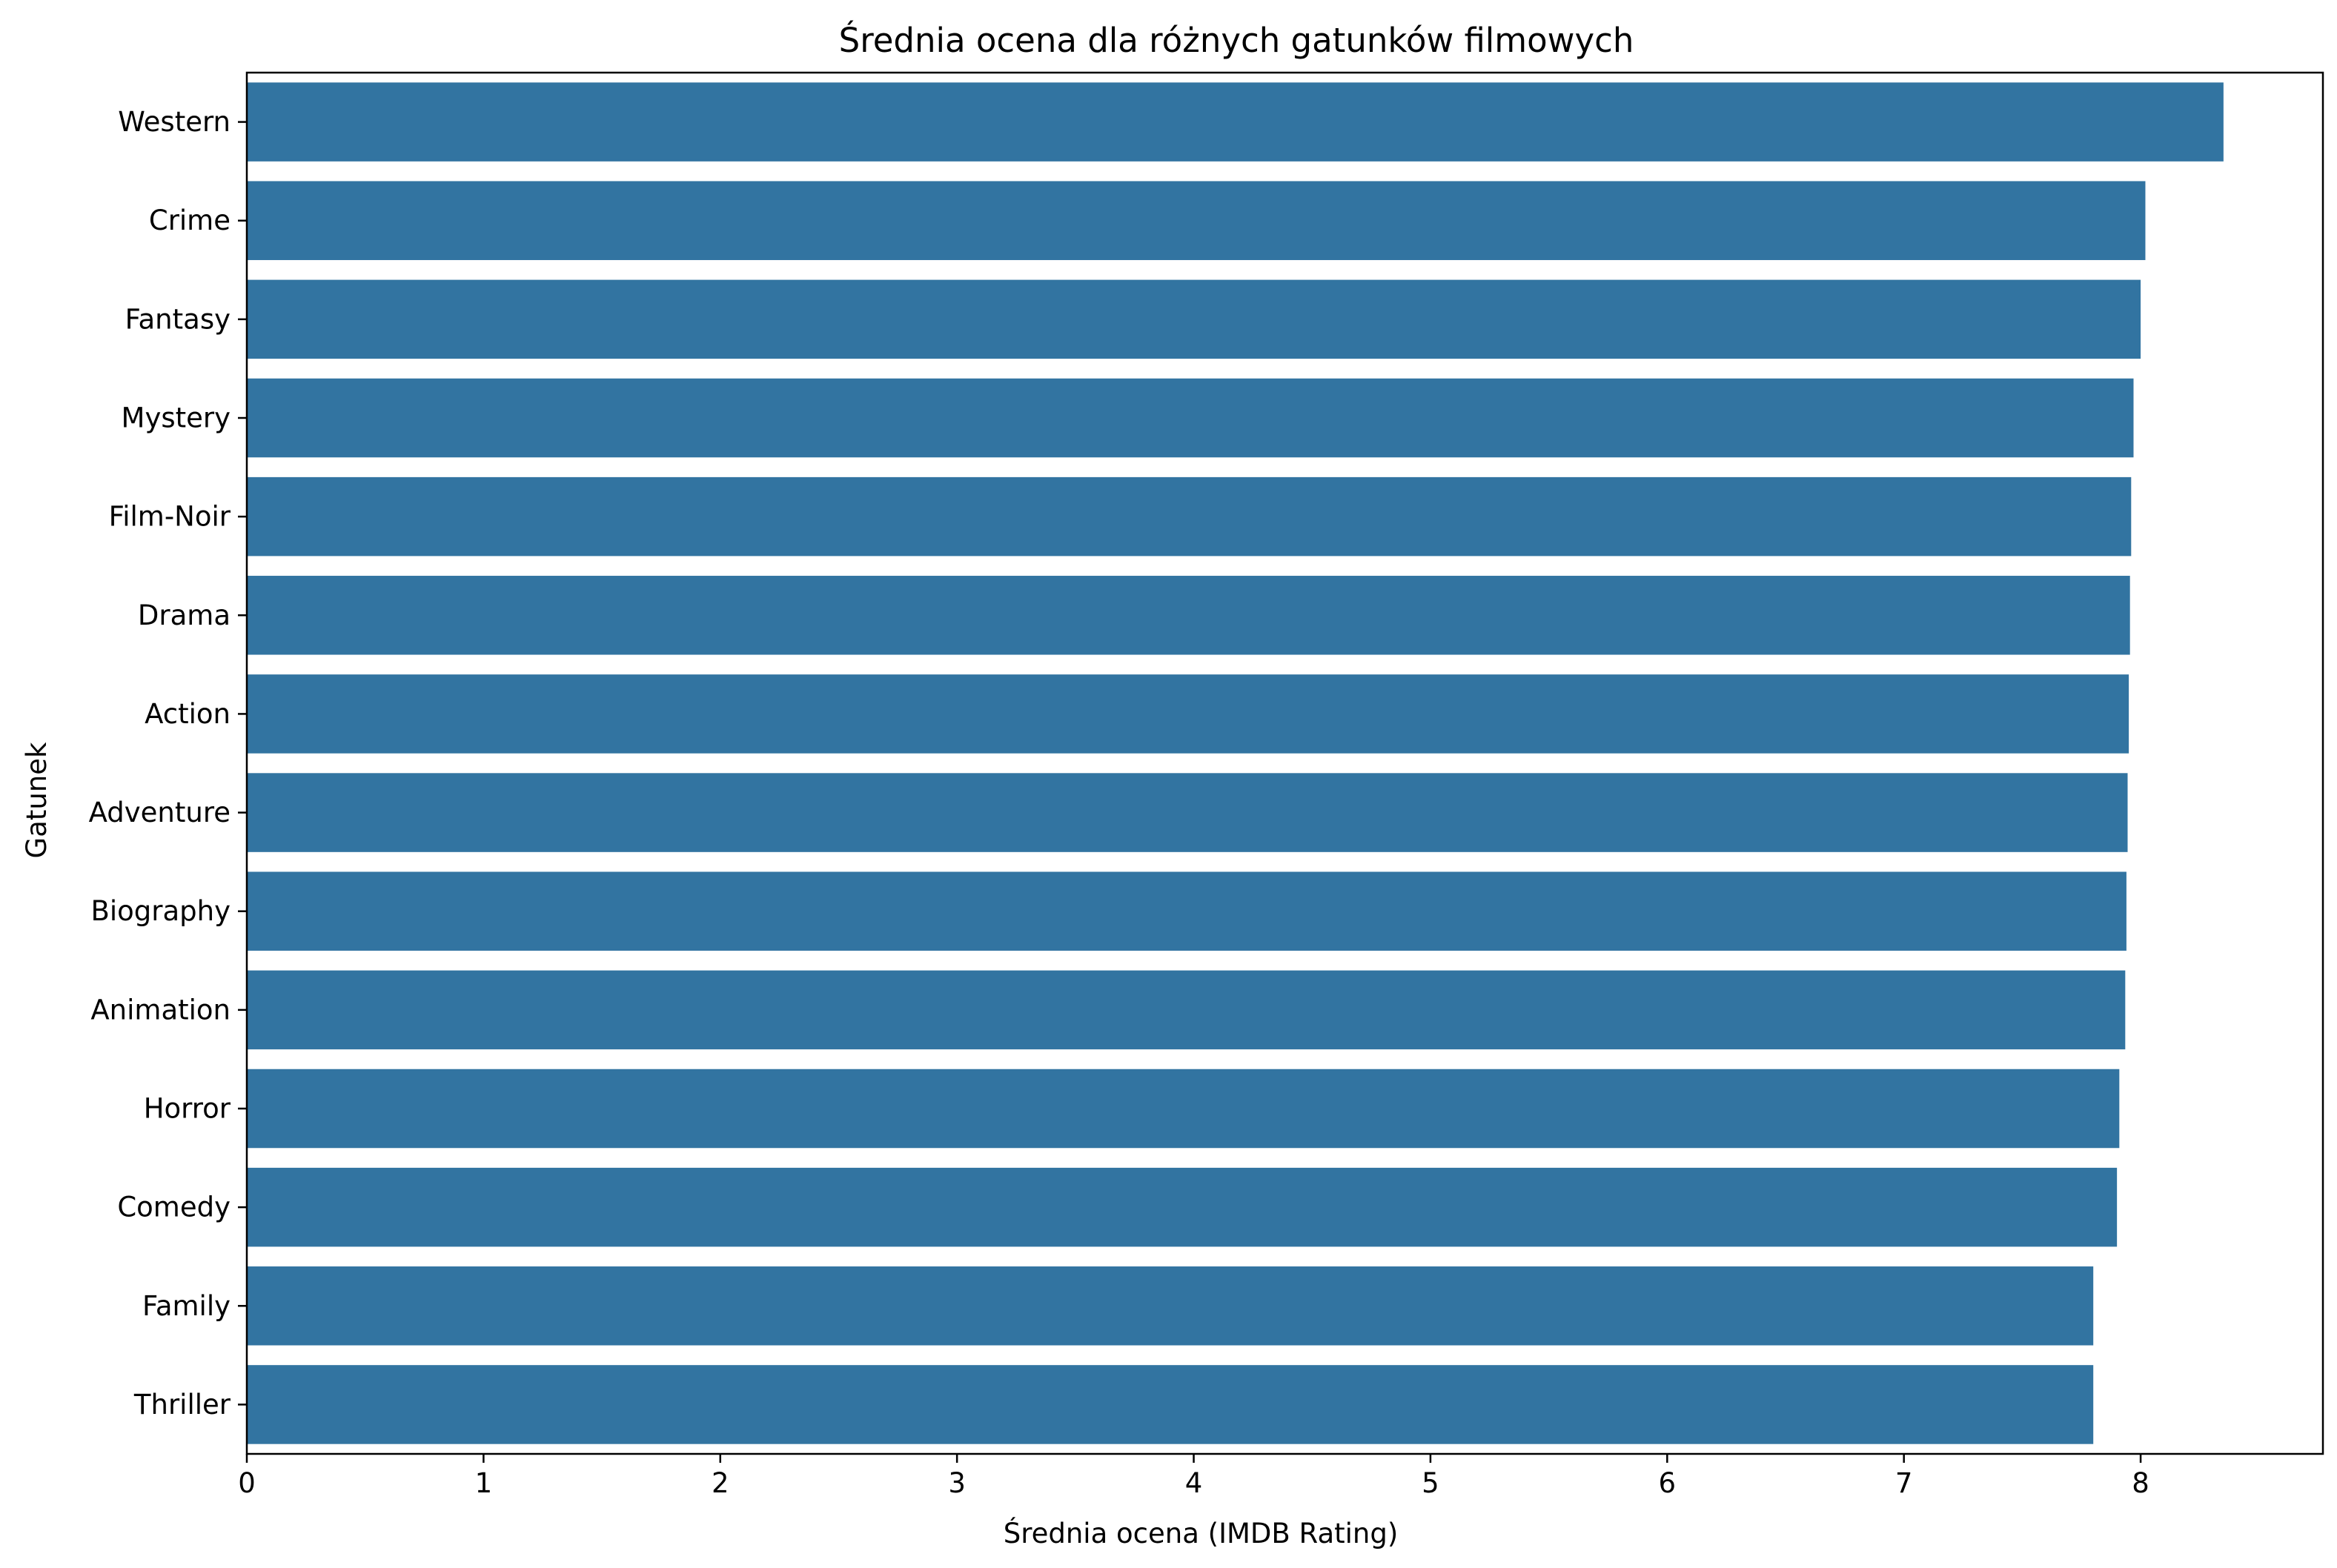  What do you see at coordinates (177, 418) in the screenshot?
I see `y-tick-label: Mystery` at bounding box center [177, 418].